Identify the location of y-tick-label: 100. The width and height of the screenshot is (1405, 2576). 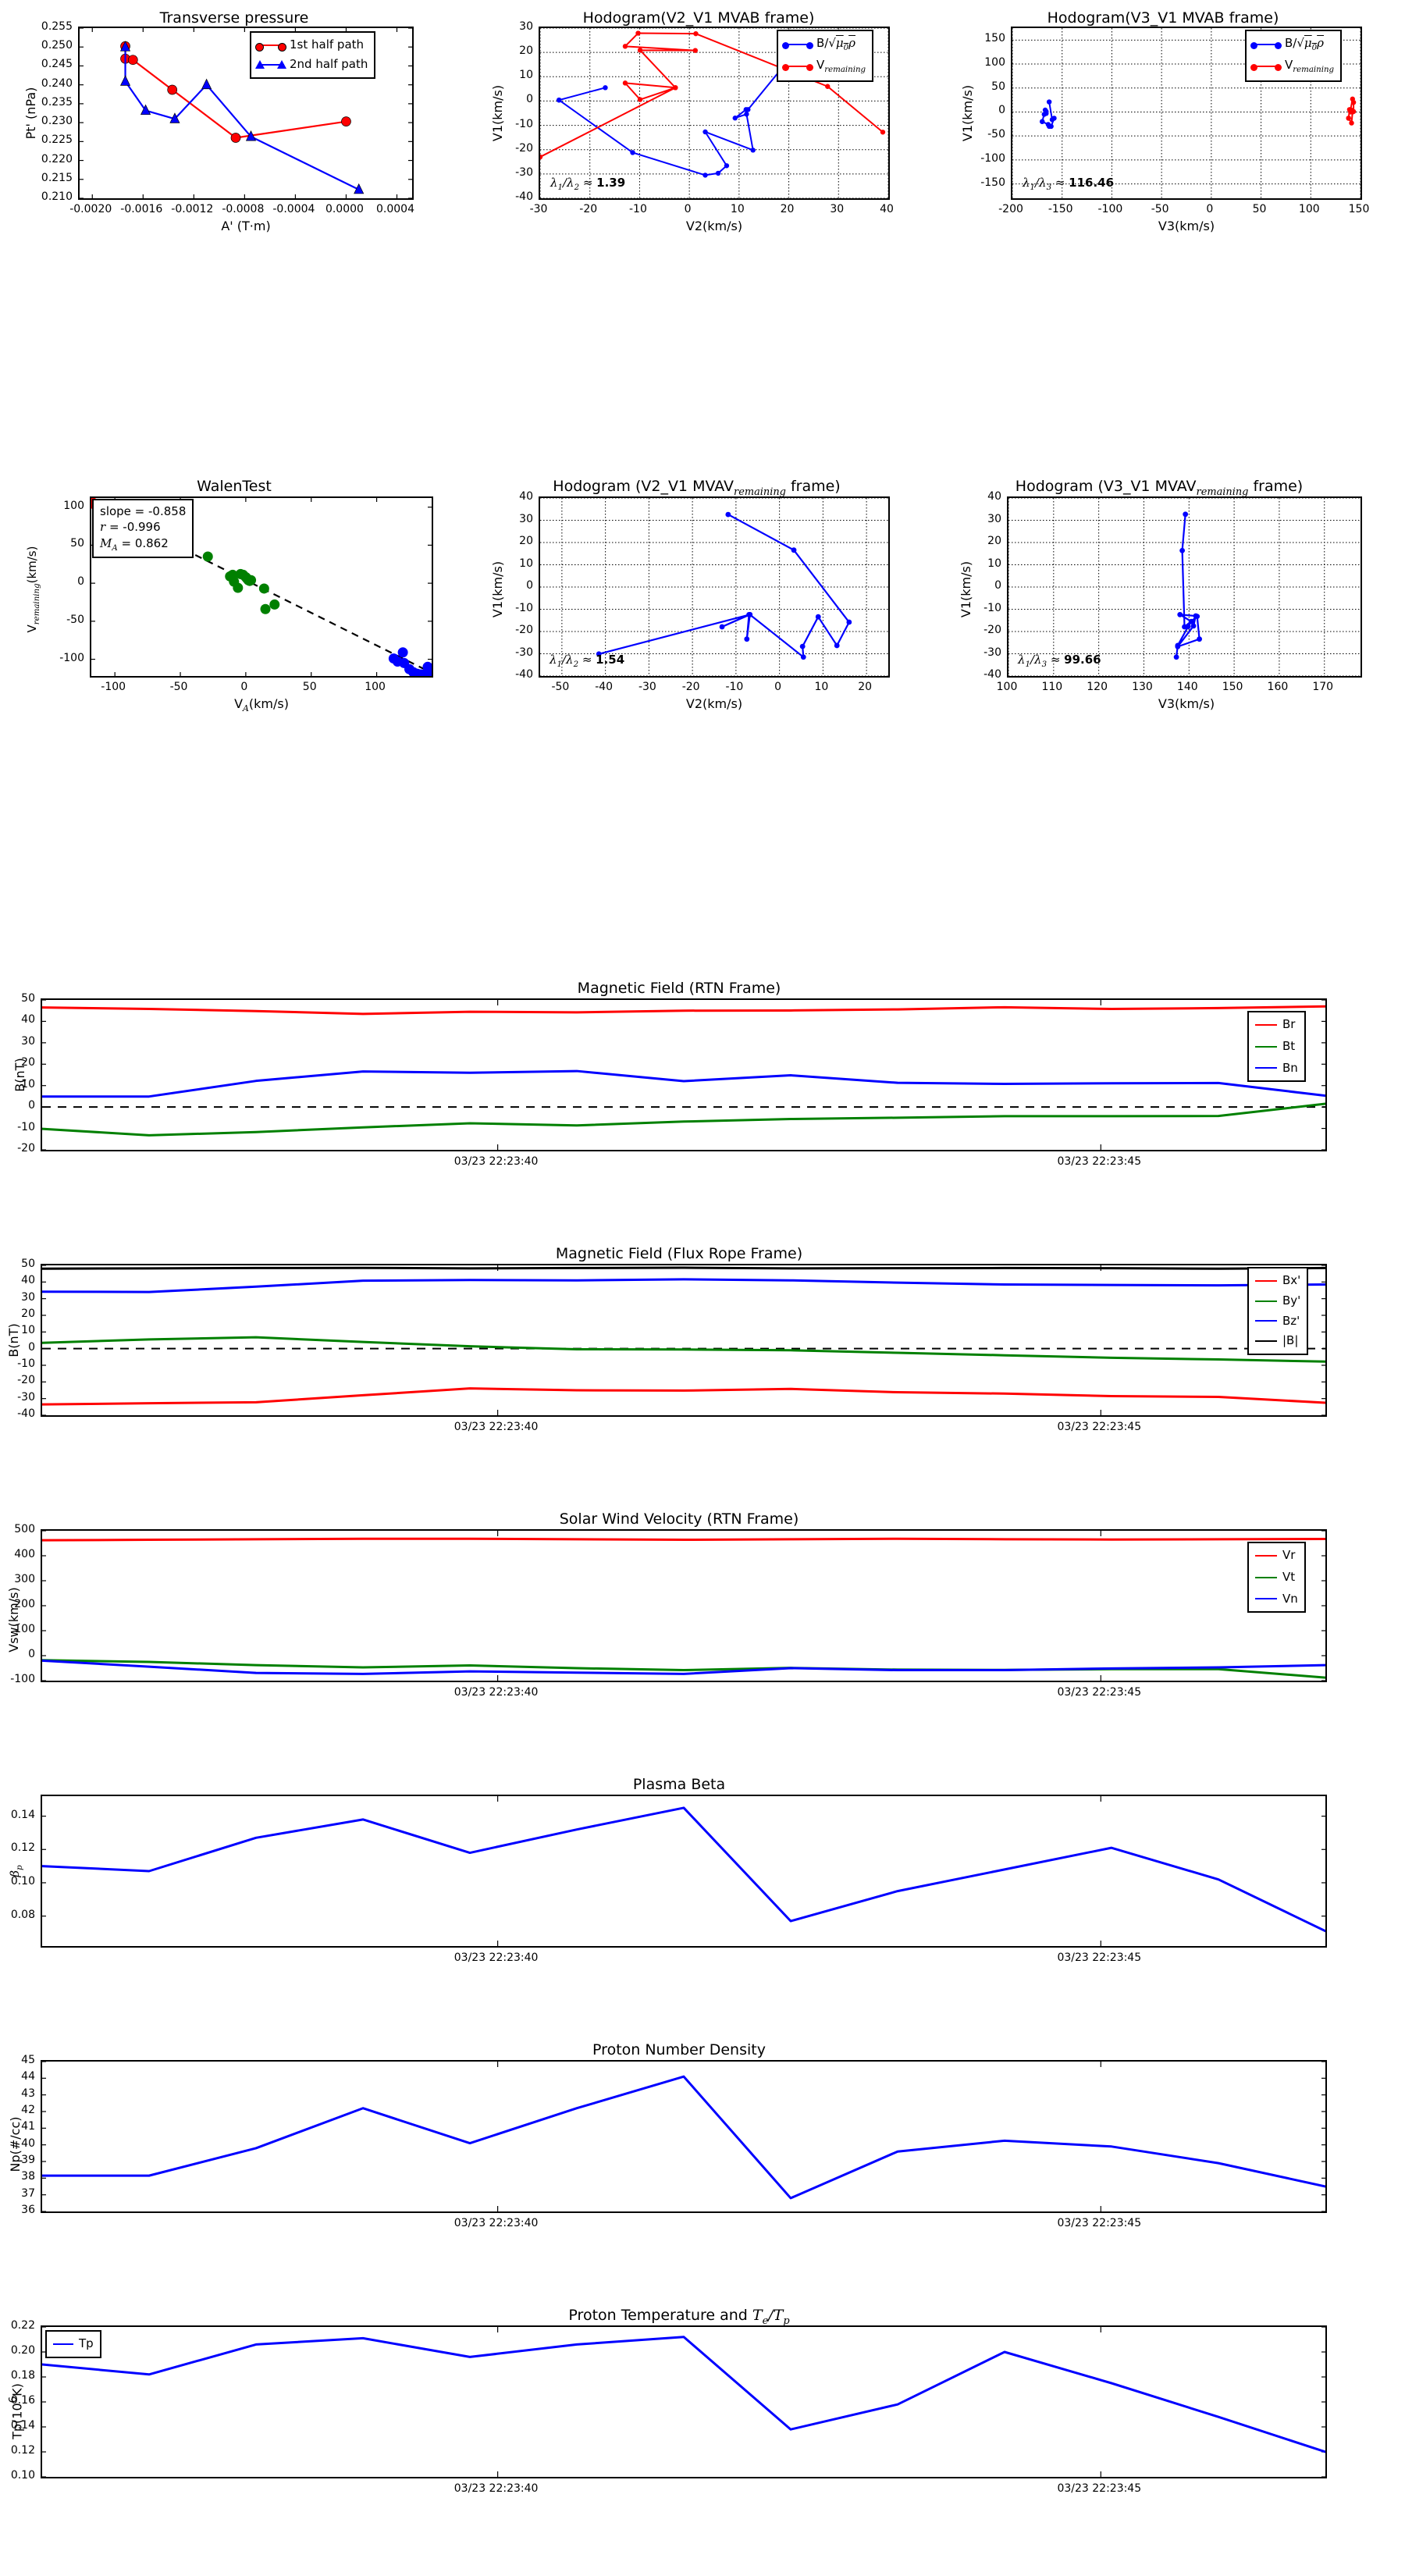
(25, 1629).